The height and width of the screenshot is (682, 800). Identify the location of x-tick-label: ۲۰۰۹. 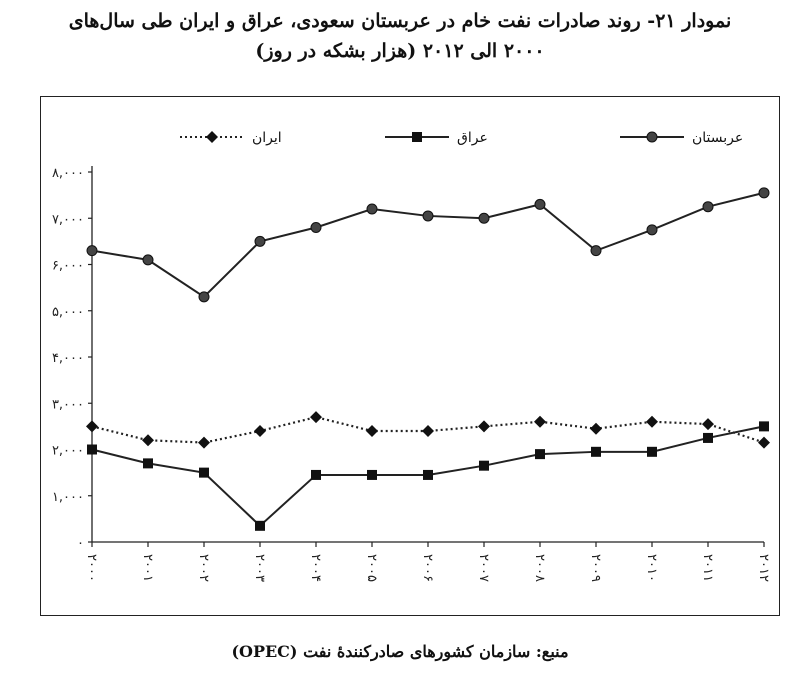
(595, 568).